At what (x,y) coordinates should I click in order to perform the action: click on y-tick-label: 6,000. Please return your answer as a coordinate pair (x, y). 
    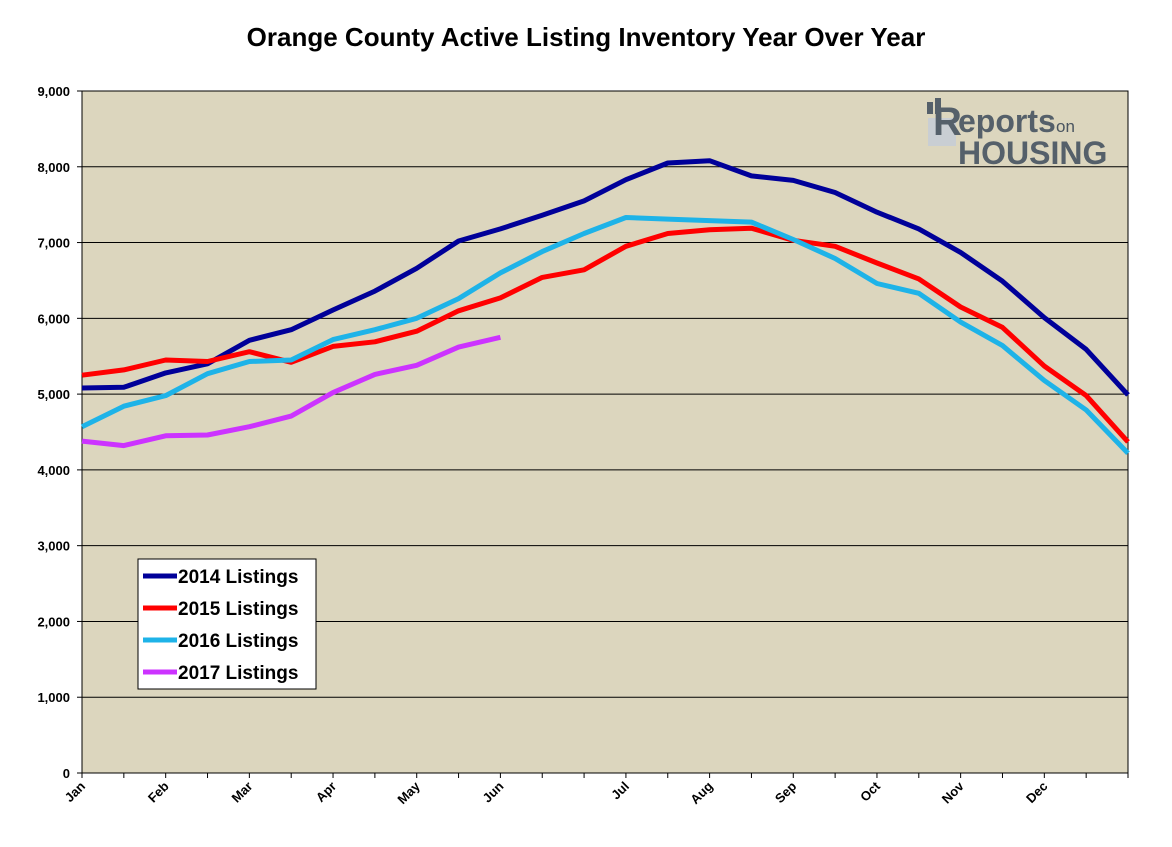
    Looking at the image, I should click on (53, 318).